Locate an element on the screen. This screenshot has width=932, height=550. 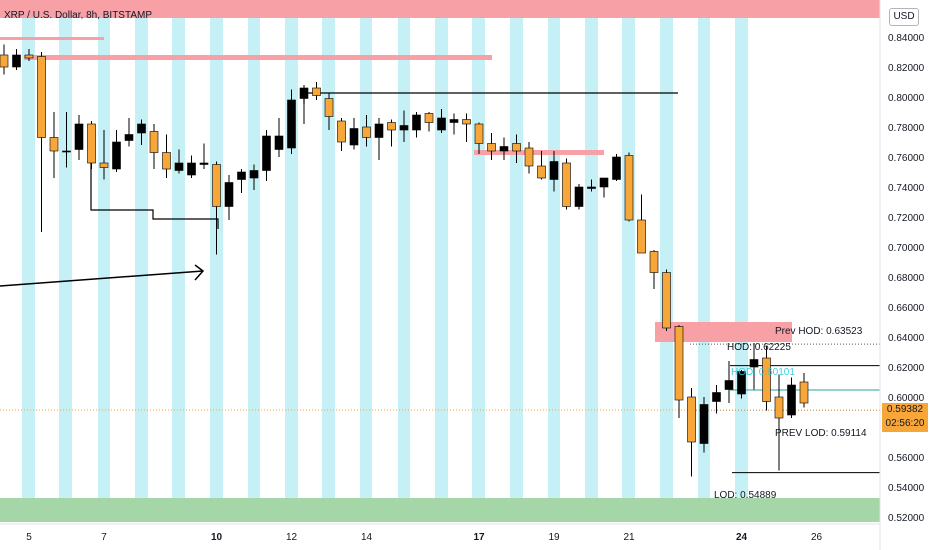
hod-label: HOD: 0.62225 is located at coordinates (759, 347).